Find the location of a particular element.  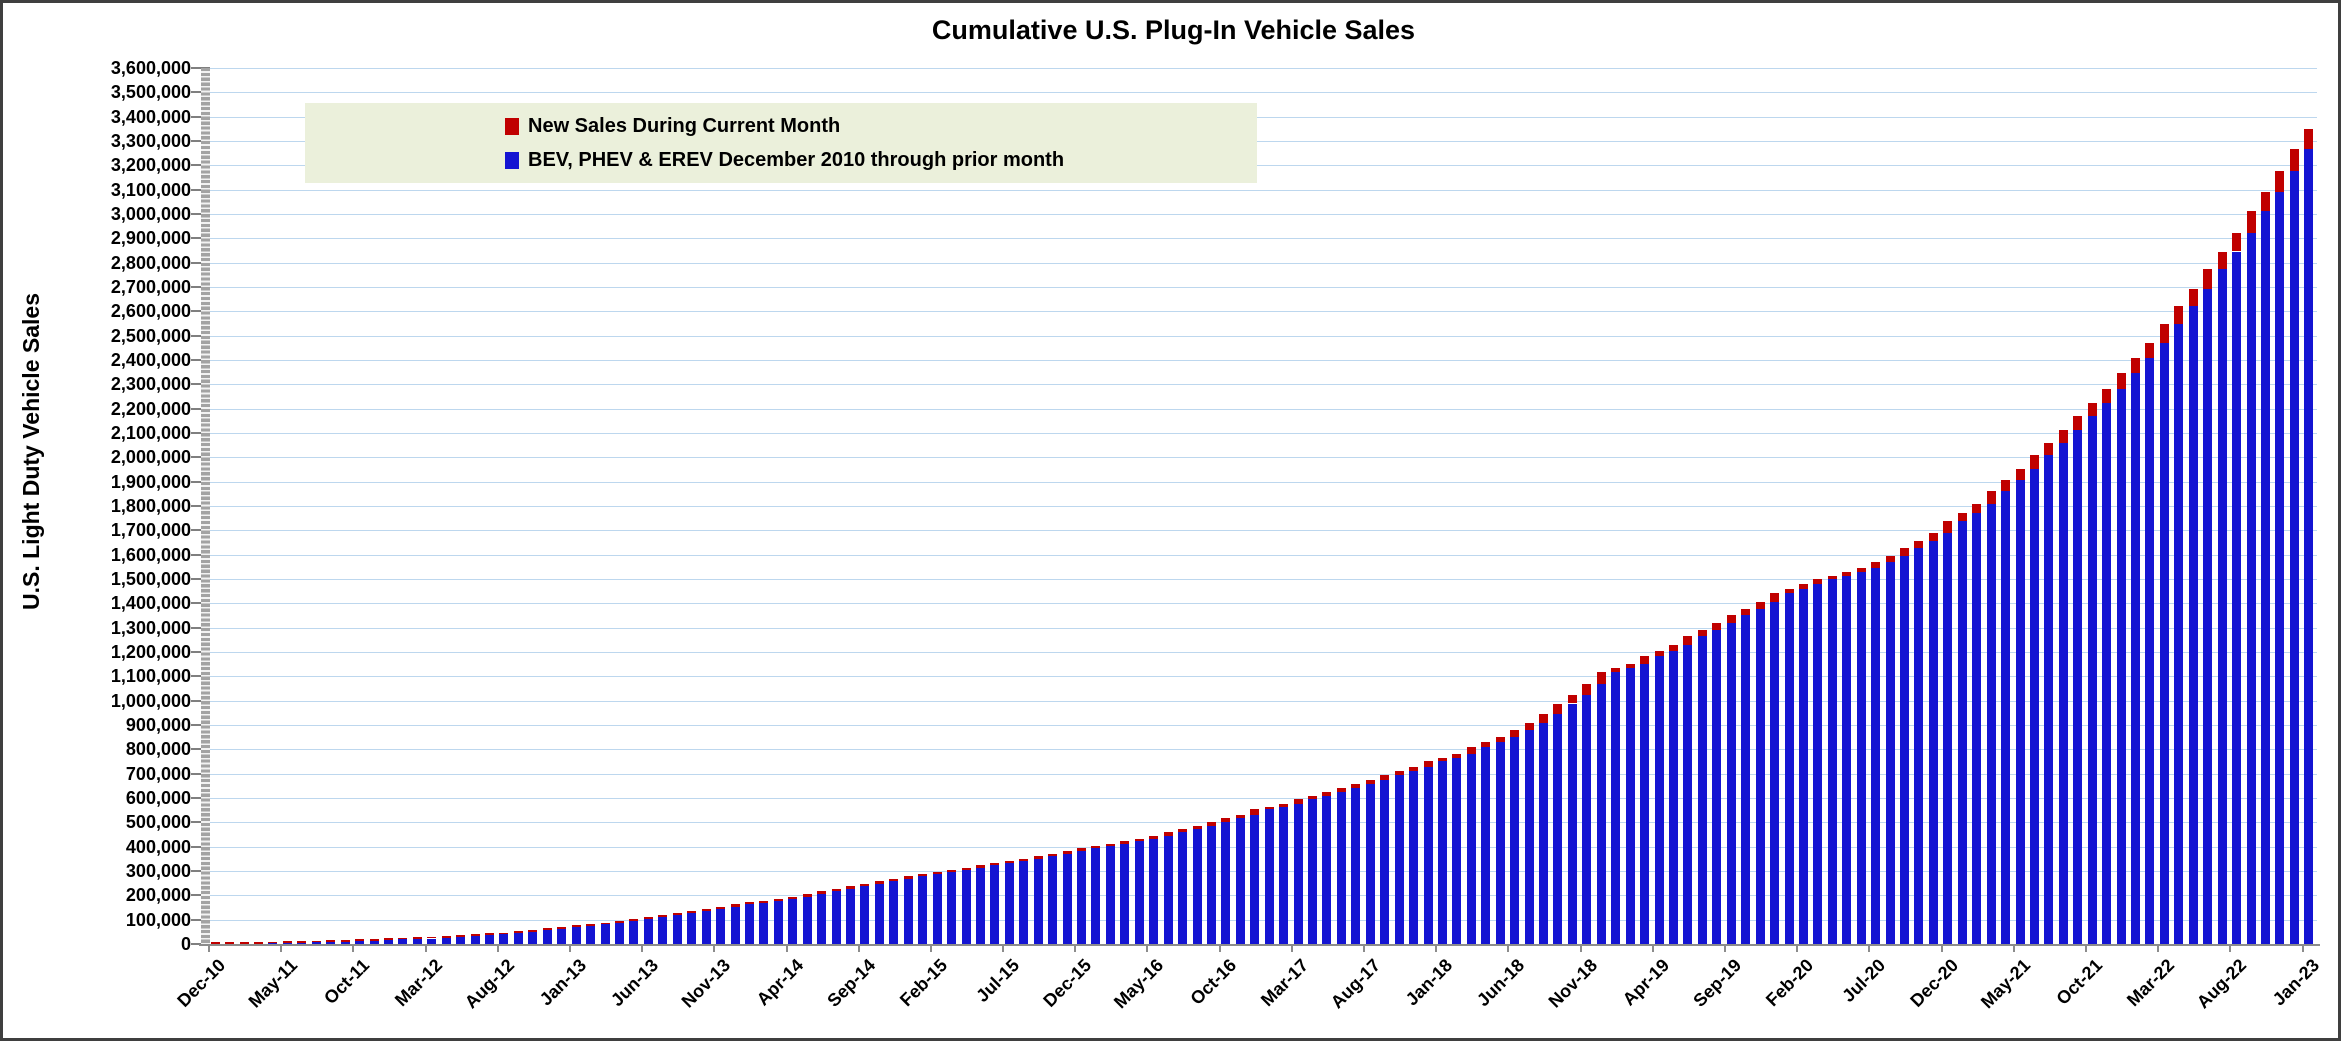

x-tick-label-text: May-11 is located at coordinates (273, 983).